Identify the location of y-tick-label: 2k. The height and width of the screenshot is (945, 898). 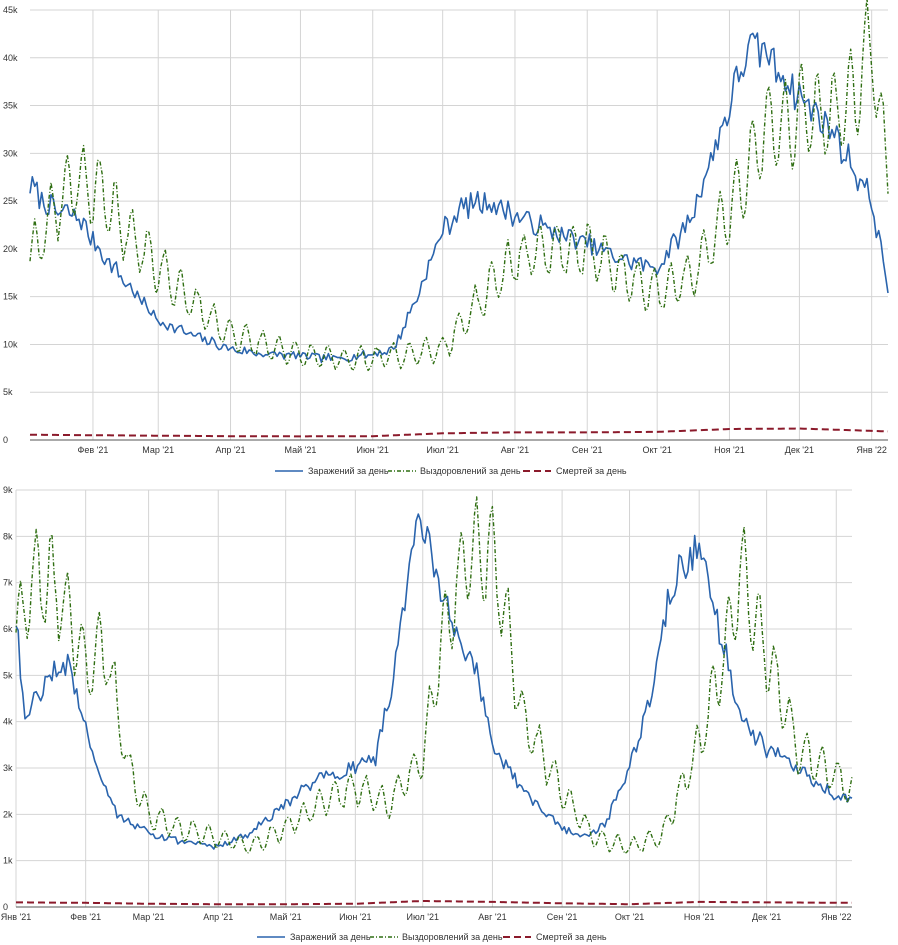
(8, 814).